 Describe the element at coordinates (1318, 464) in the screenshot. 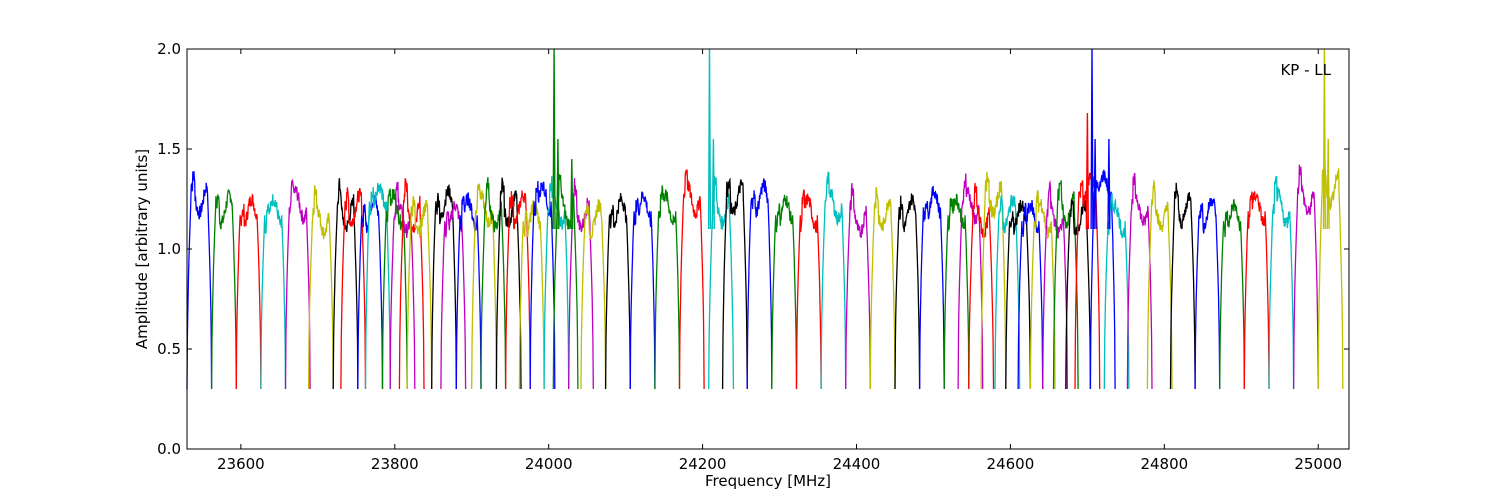

I see `x-tick-label: 25000` at that location.